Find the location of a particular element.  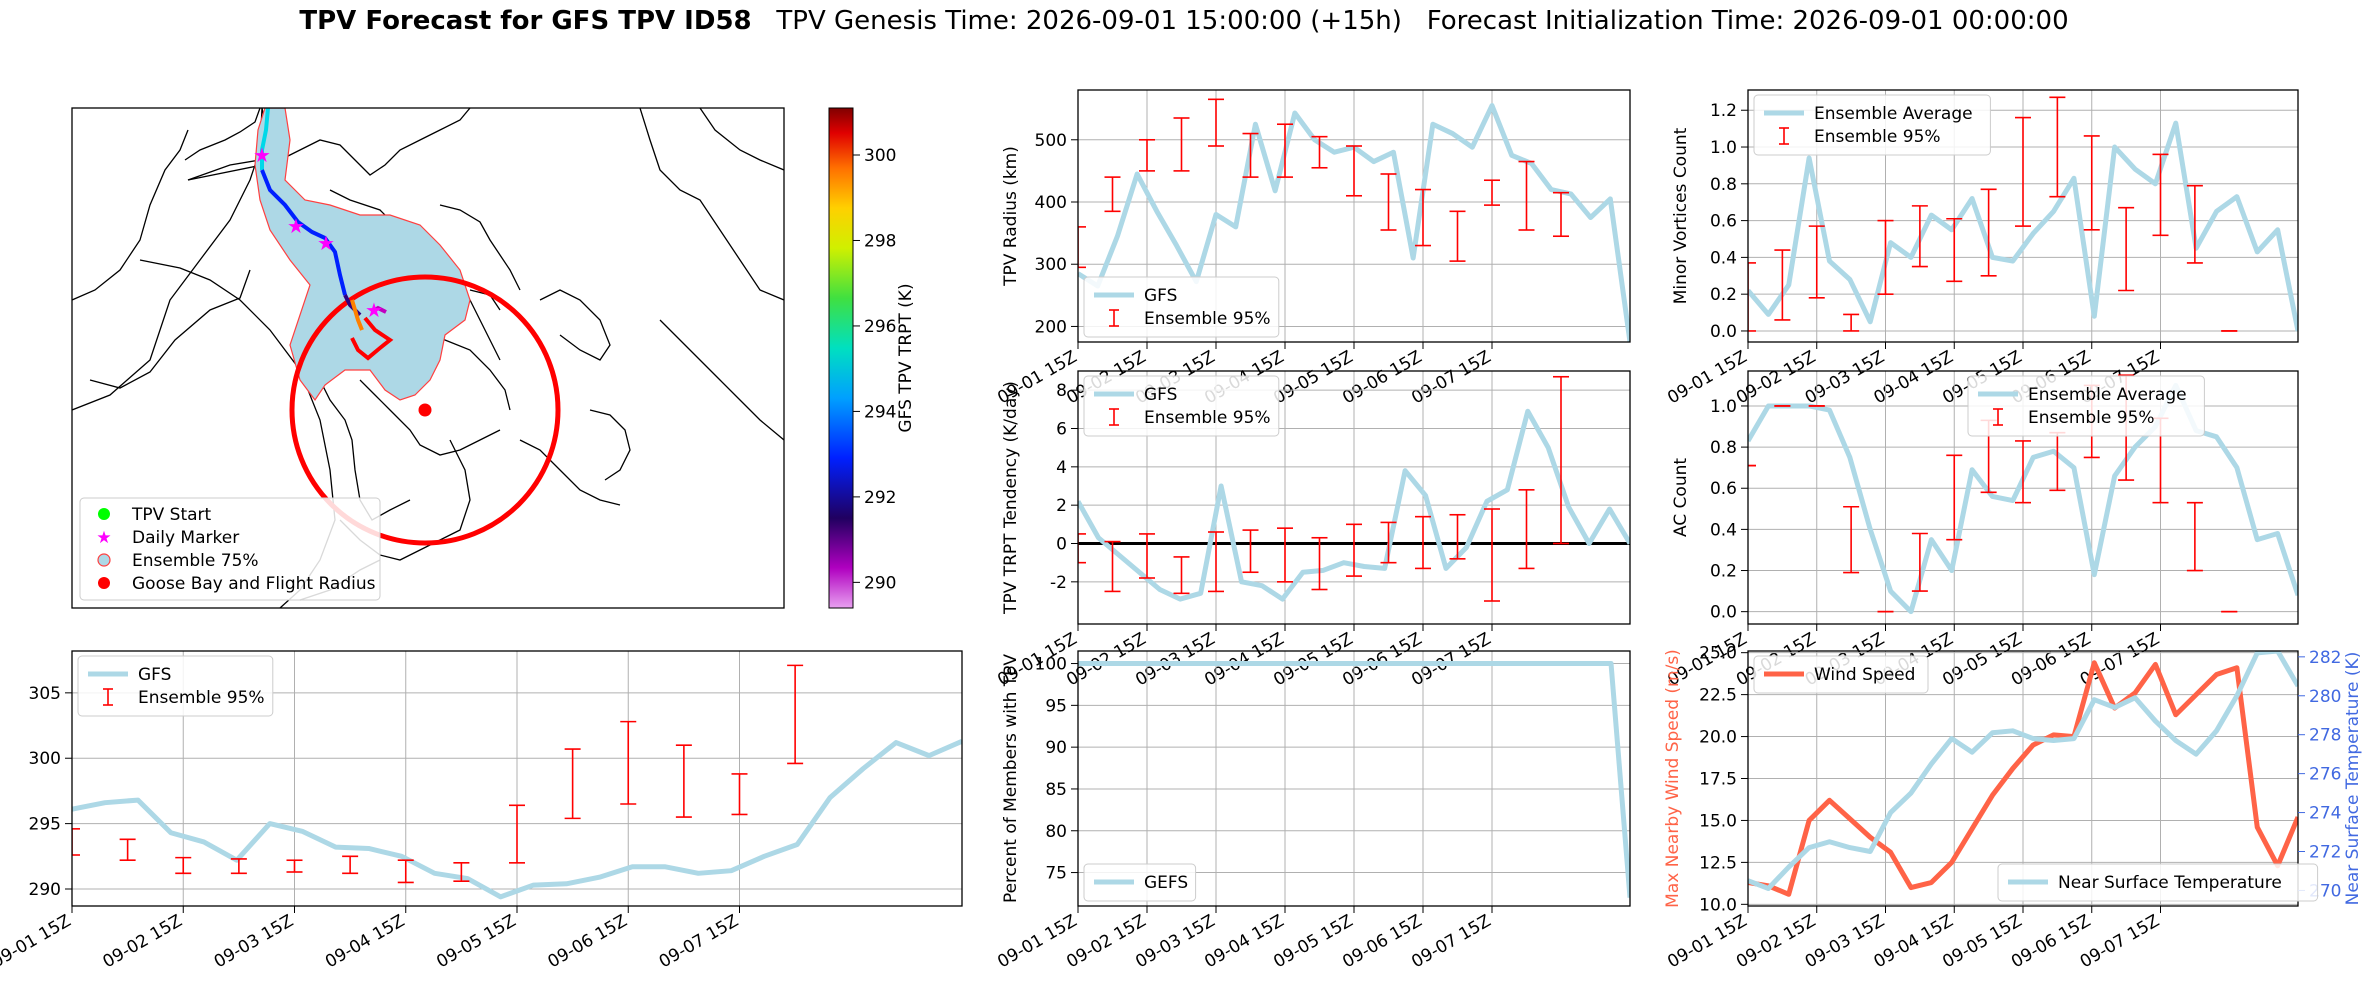

series-line-wind-speed is located at coordinates (2023, 778).